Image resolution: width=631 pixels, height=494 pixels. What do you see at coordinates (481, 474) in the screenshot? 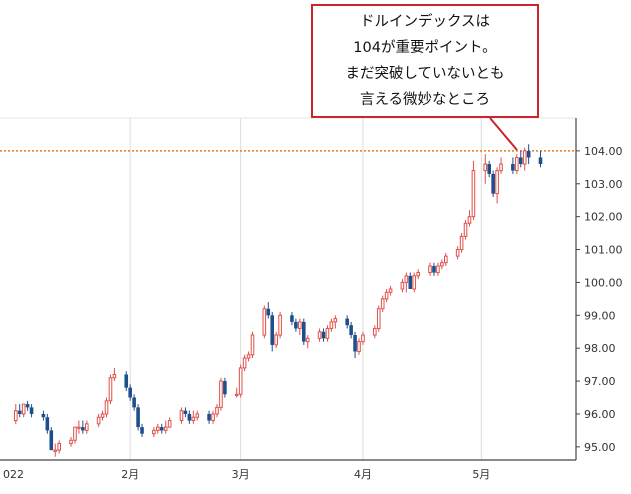
I see `x-tick-label: 5月` at bounding box center [481, 474].